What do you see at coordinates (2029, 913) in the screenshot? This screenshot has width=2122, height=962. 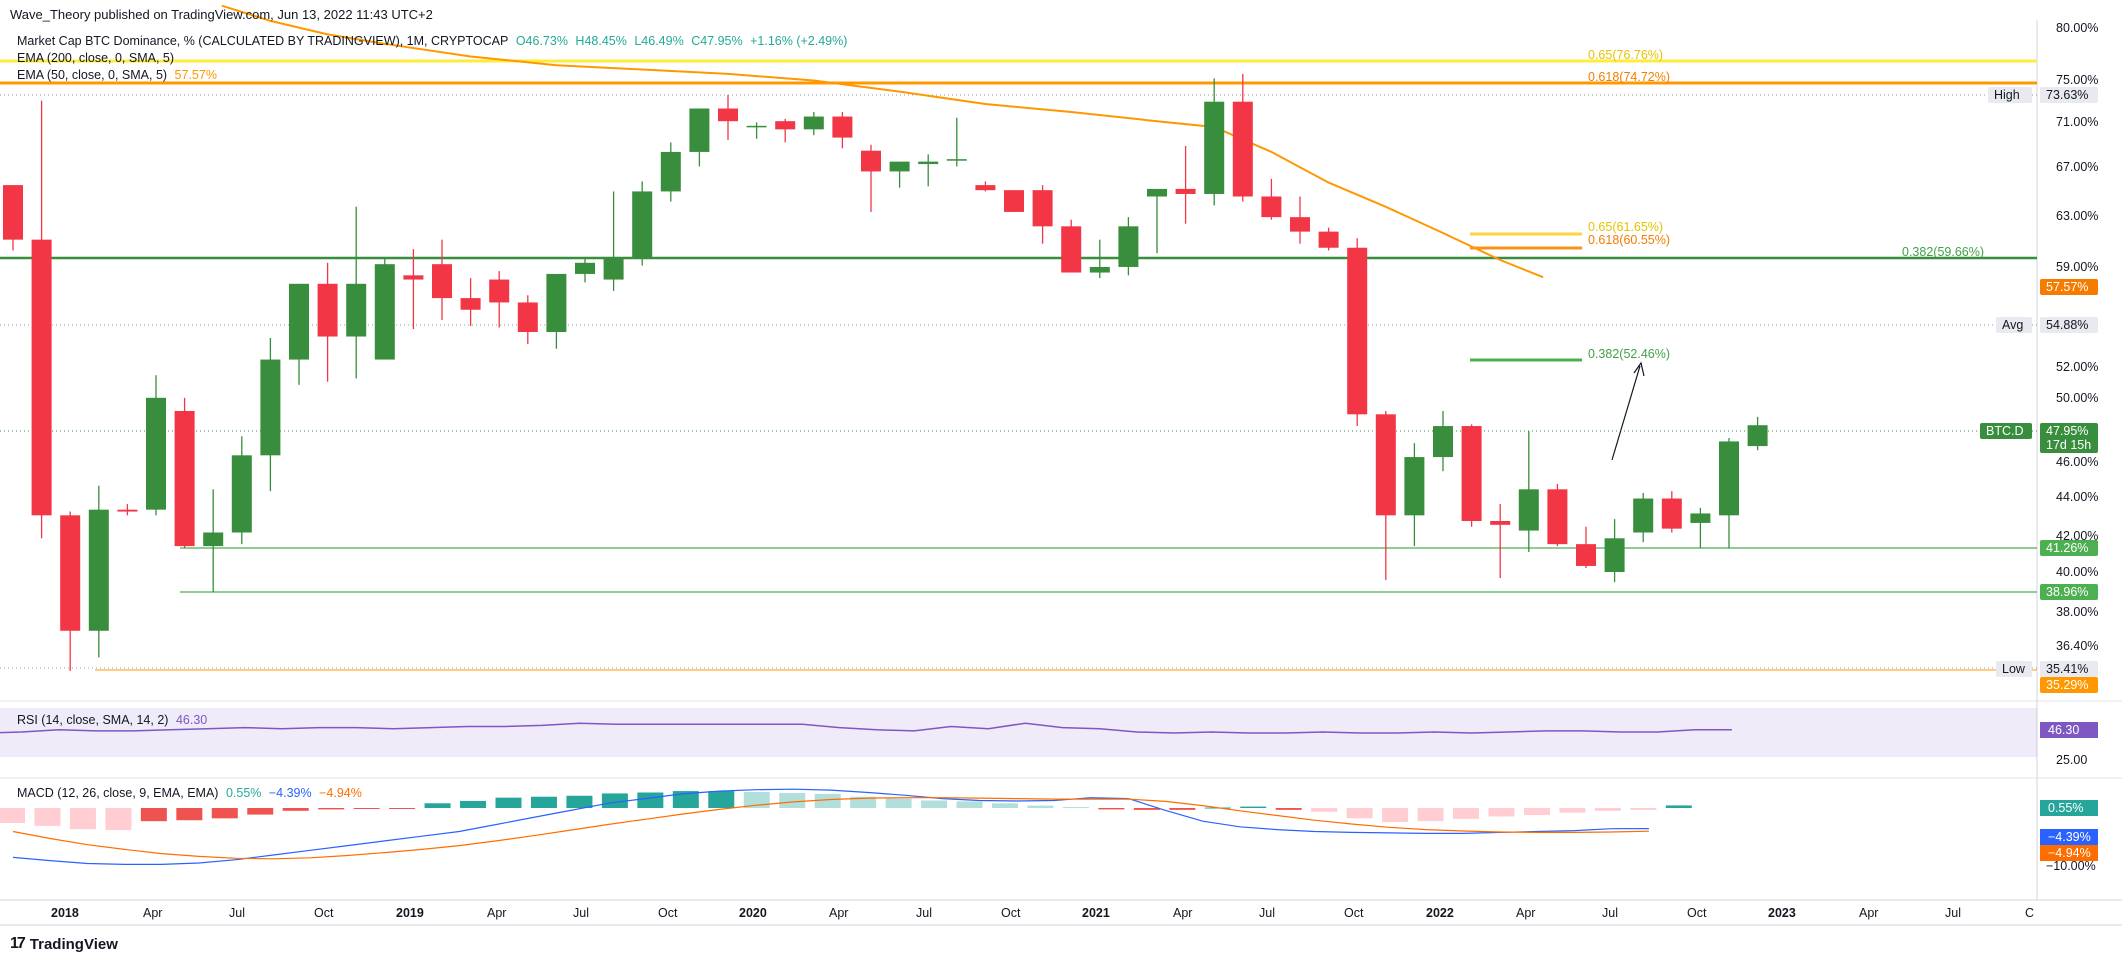 I see `time-tick: C` at bounding box center [2029, 913].